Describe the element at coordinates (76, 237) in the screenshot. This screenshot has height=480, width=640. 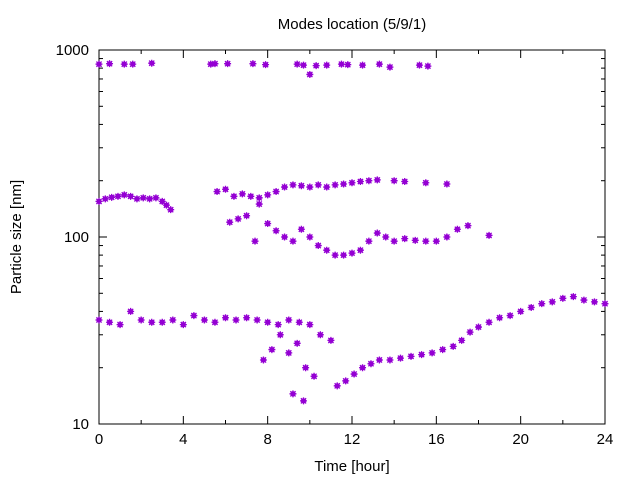
I see `y-tick-label: 100` at that location.